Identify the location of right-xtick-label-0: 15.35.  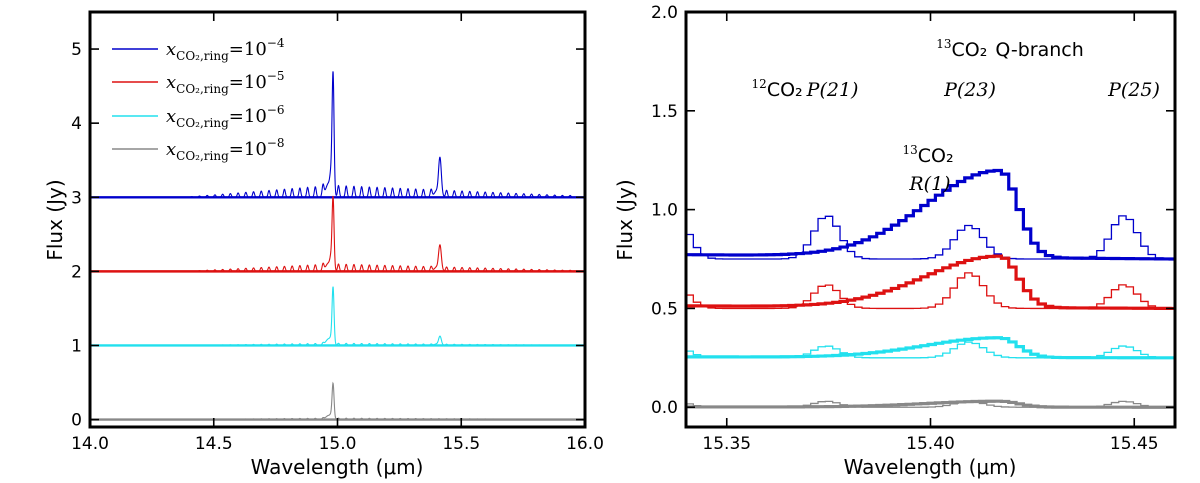
(726, 444).